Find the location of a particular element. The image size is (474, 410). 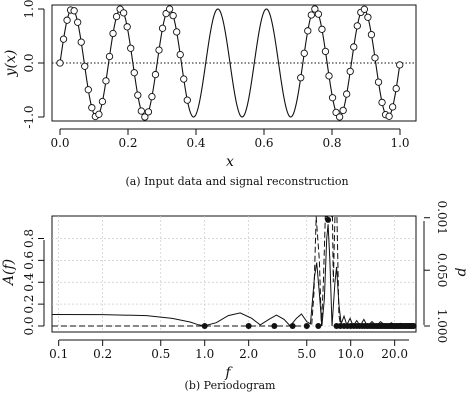

panel-b-y-tick-label: 0.8 is located at coordinates (29, 238).